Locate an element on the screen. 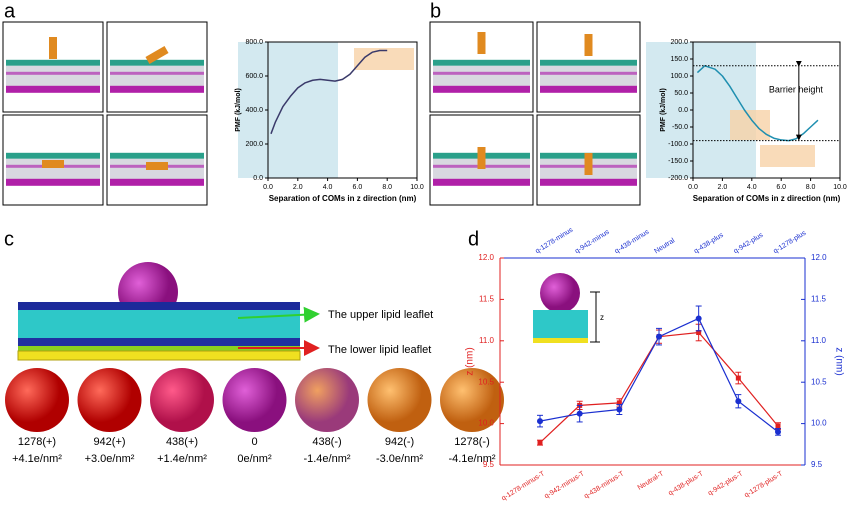 This screenshot has height=510, width=850. x-tick-label: q-438-plus-T is located at coordinates (686, 483).